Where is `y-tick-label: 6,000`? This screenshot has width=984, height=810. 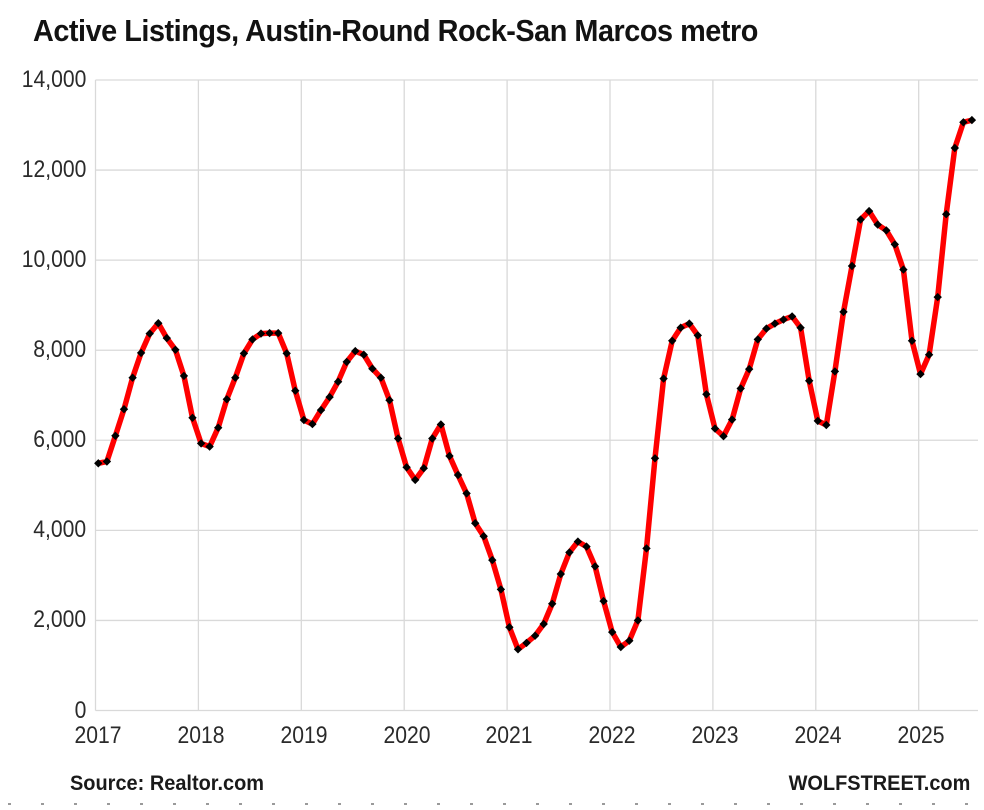 y-tick-label: 6,000 is located at coordinates (59, 440).